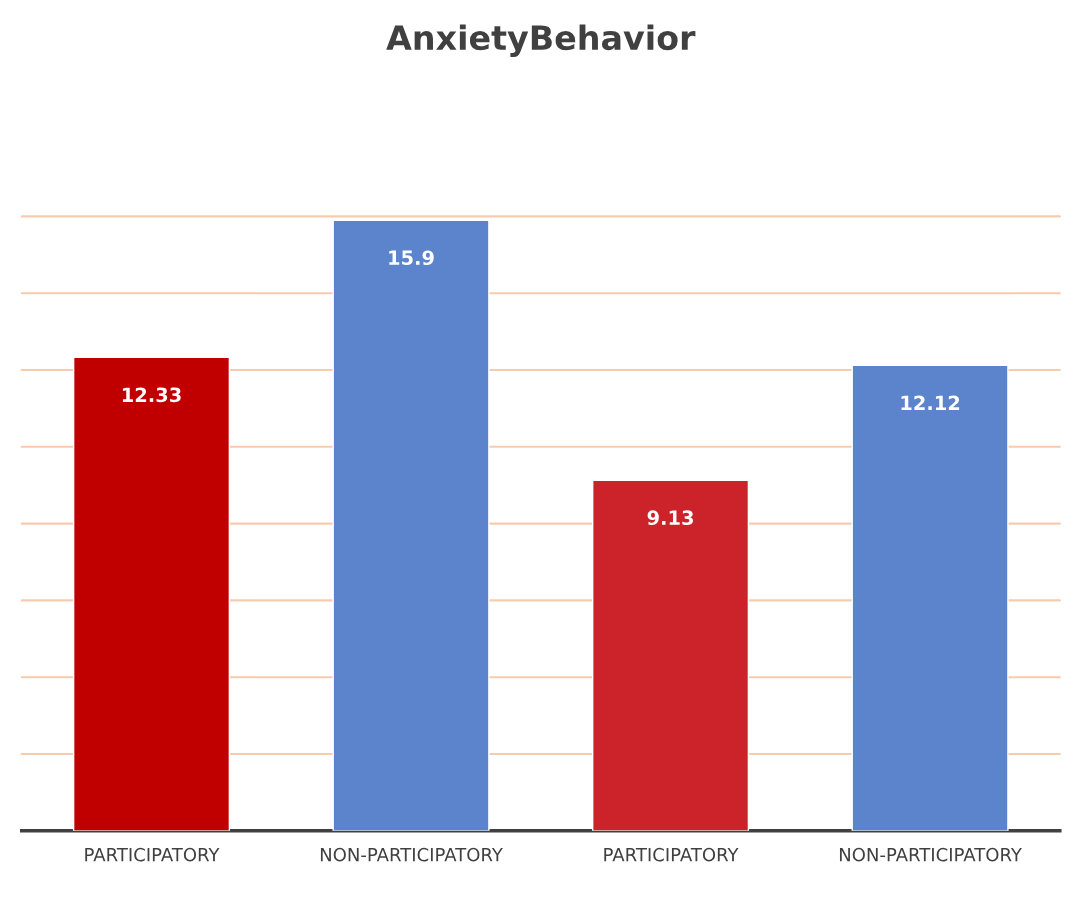 This screenshot has height=913, width=1087. I want to click on data-label: 12.12, so click(930, 402).